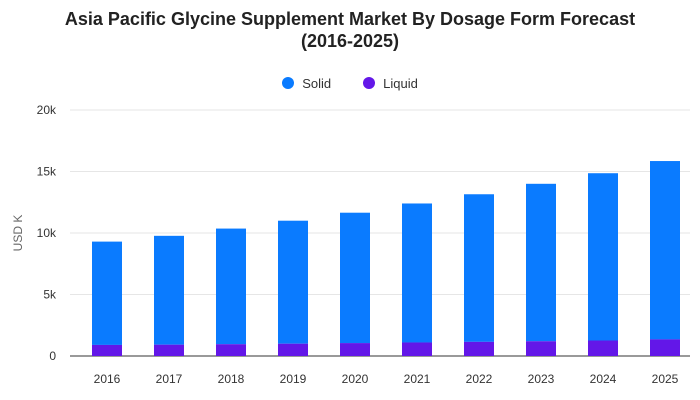 The image size is (700, 400). Describe the element at coordinates (417, 273) in the screenshot. I see `bar-solid-2021` at that location.